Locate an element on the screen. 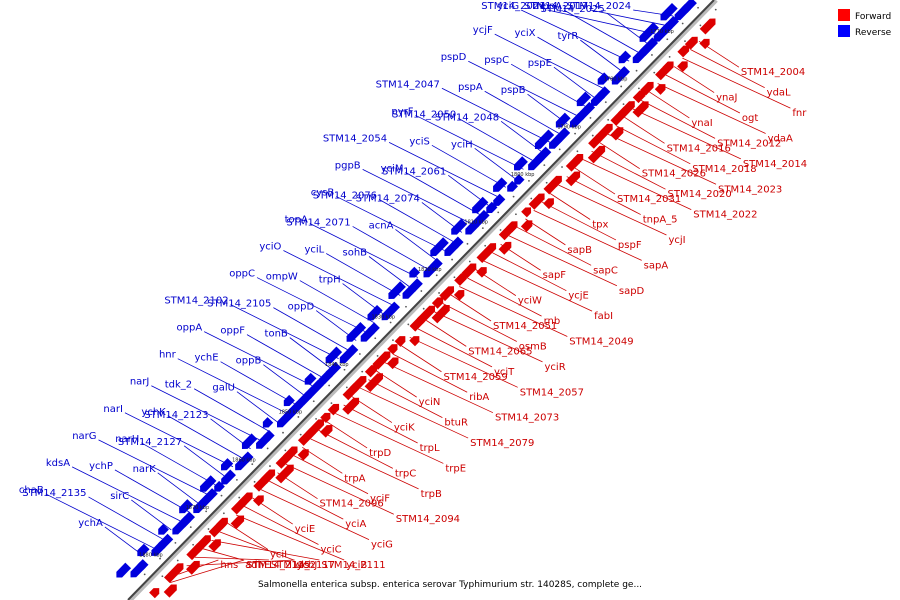 This screenshot has height=600, width=900. gene-label-pspf: pspF is located at coordinates (630, 245).